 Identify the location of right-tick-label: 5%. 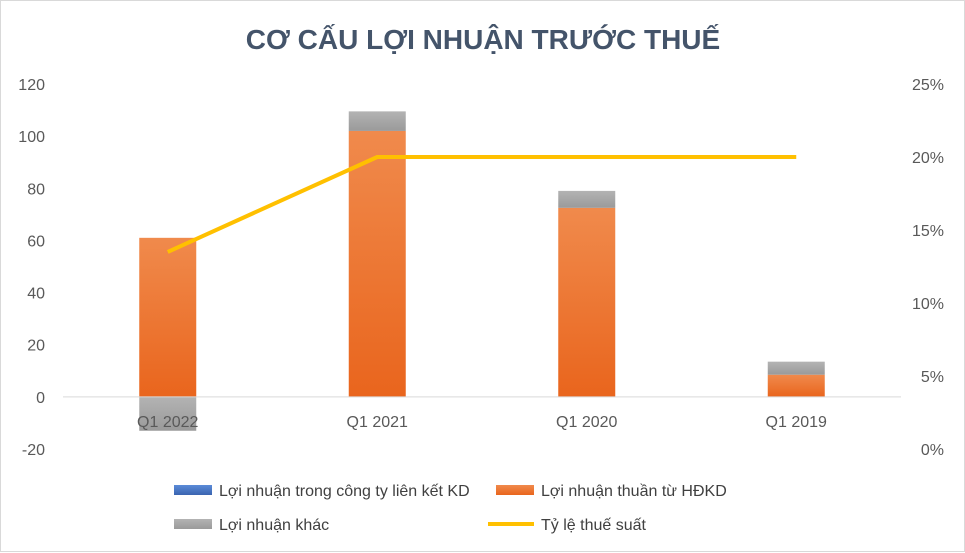
(932, 377).